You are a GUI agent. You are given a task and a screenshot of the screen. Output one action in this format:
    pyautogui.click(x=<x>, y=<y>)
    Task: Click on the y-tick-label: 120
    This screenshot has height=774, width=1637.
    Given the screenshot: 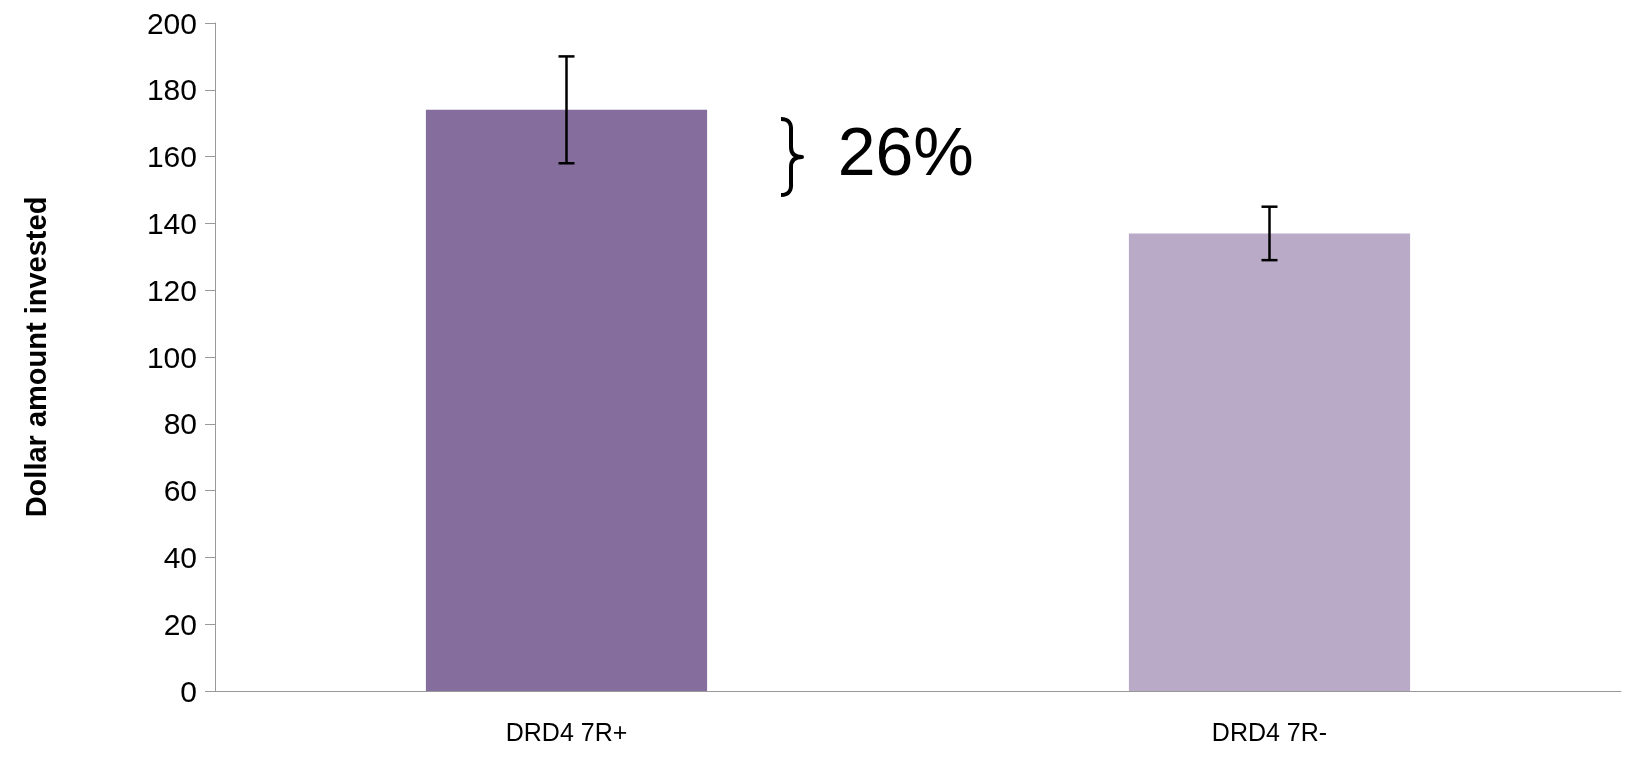 What is the action you would take?
    pyautogui.click(x=171, y=290)
    